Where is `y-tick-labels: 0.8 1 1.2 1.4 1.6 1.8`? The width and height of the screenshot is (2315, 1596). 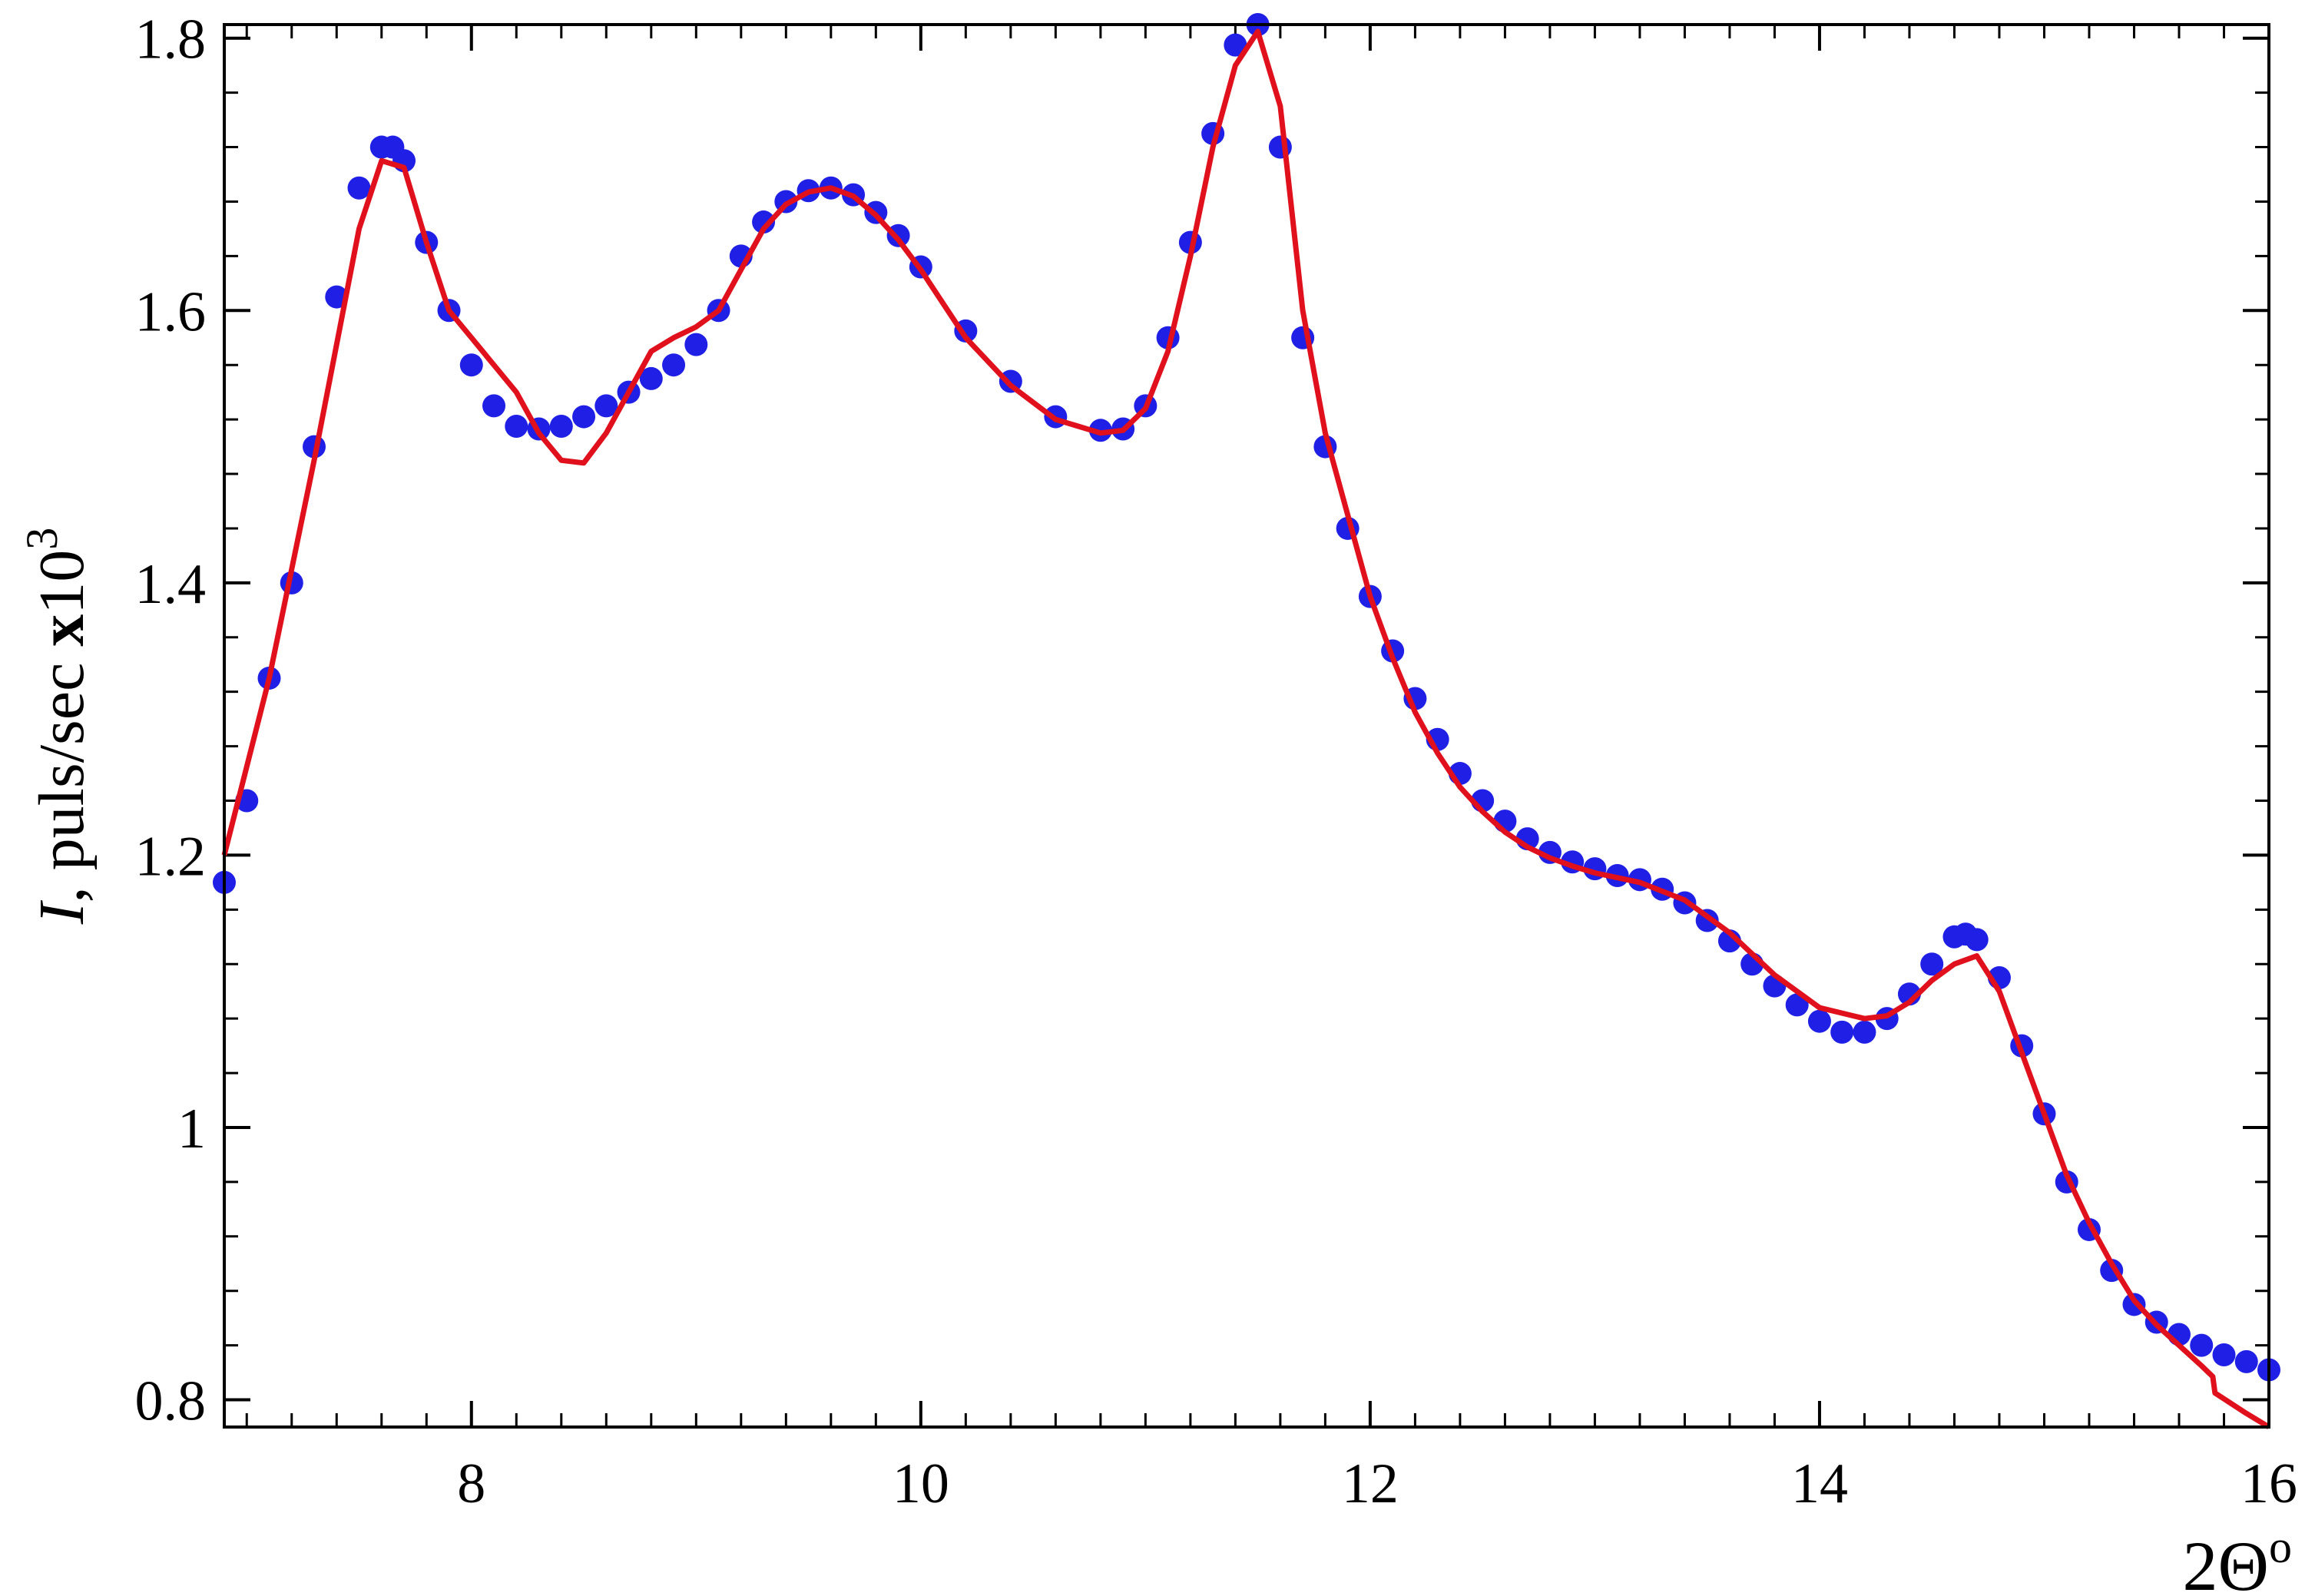
y-tick-labels: 0.8 1 1.2 1.4 1.6 1.8 is located at coordinates (171, 720).